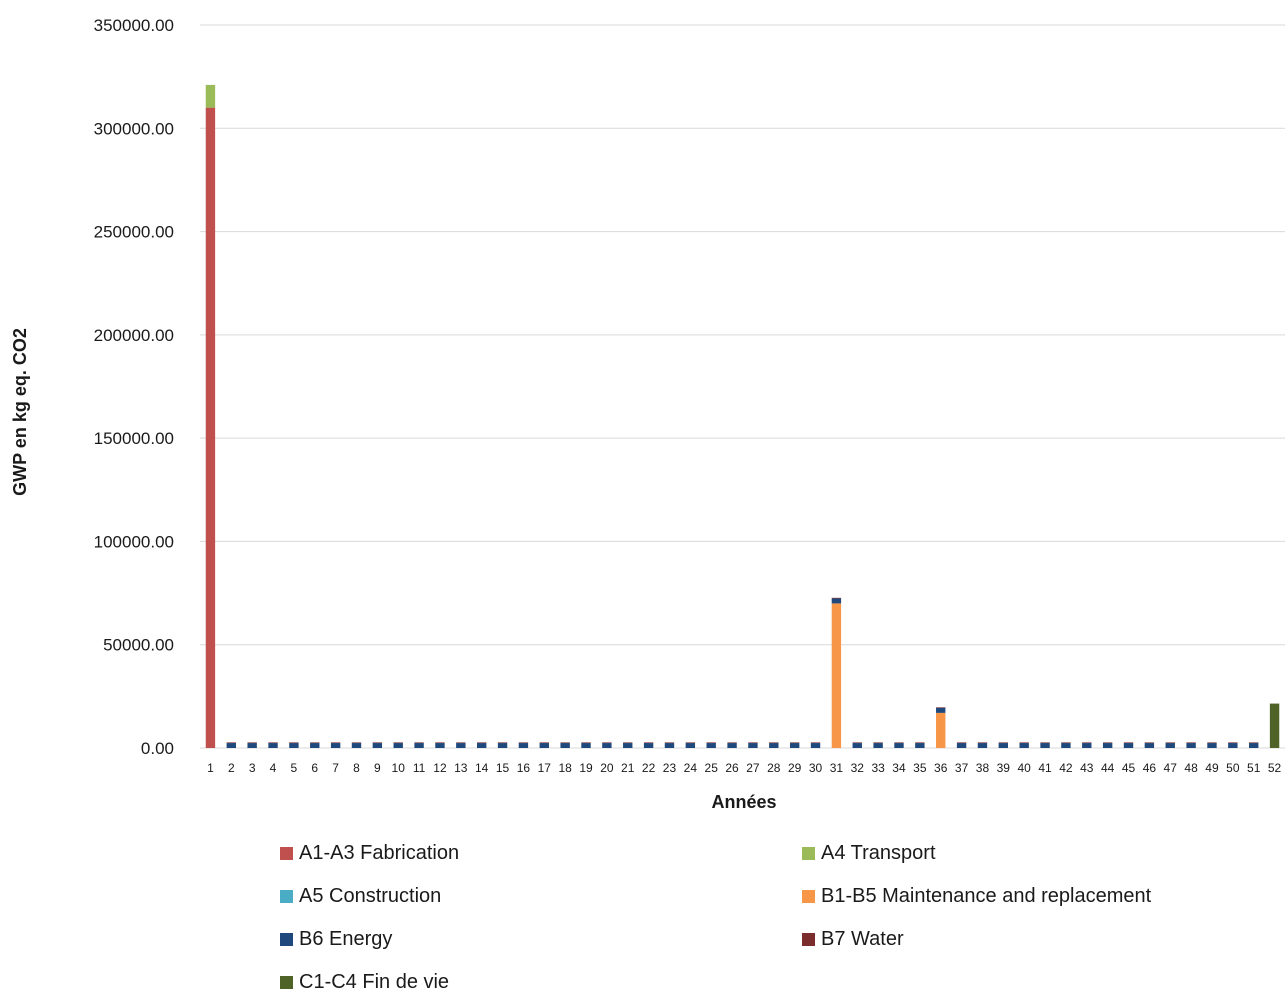  I want to click on y-tick-label: 0.00, so click(157, 748).